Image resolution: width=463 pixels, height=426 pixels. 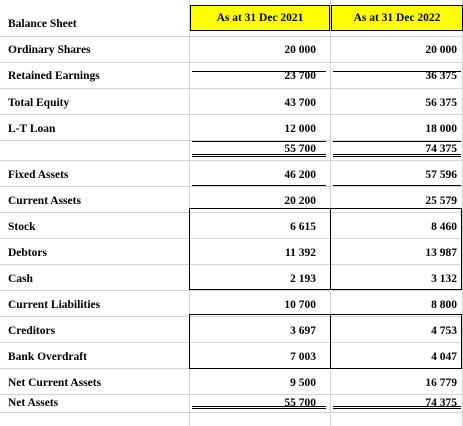 What do you see at coordinates (33, 403) in the screenshot?
I see `row-label: Net Assets` at bounding box center [33, 403].